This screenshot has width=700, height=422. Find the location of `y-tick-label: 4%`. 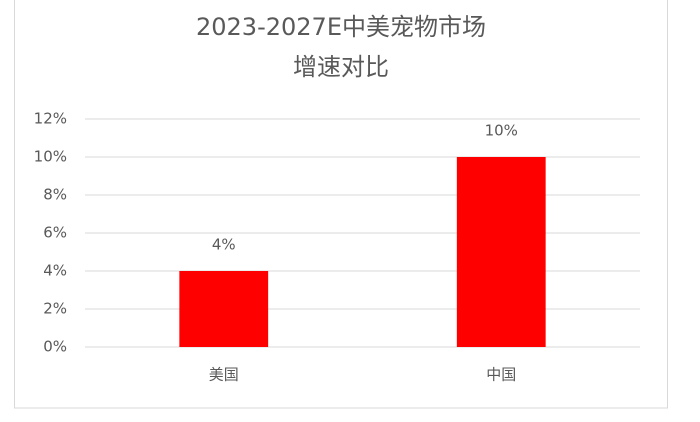

y-tick-label: 4% is located at coordinates (55, 271).